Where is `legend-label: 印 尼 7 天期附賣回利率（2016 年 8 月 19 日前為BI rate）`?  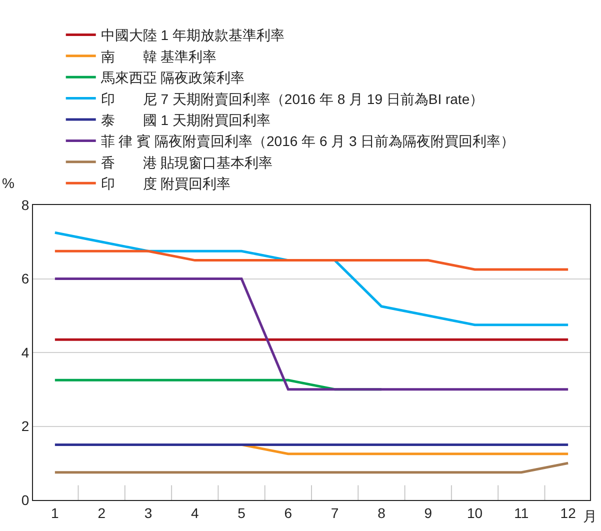
legend-label: 印 尼 7 天期附賣回利率（2016 年 8 月 19 日前為BI rate） is located at coordinates (292, 98).